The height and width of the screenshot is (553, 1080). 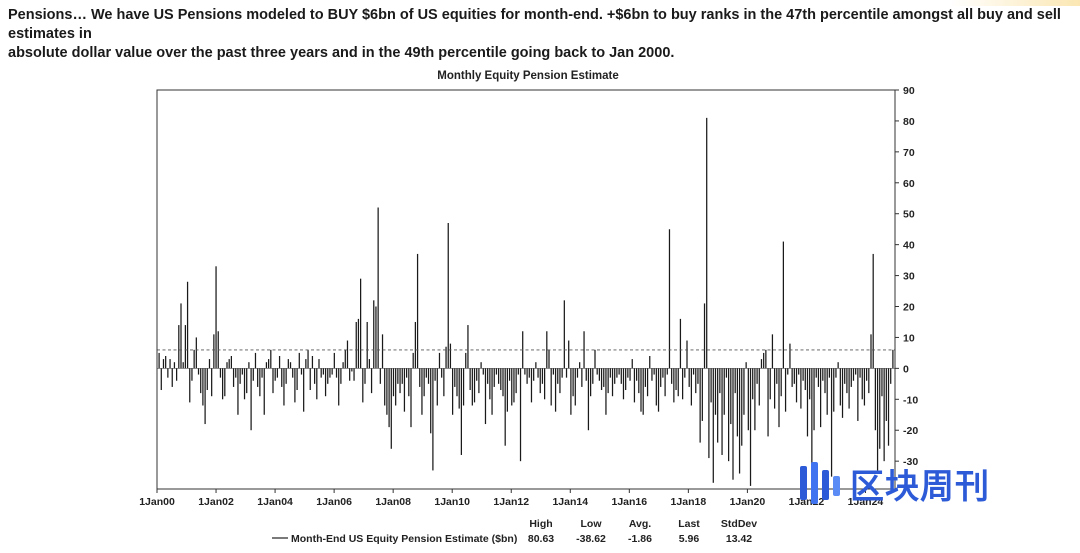 I want to click on y-tick-label: -20, so click(x=910, y=431).